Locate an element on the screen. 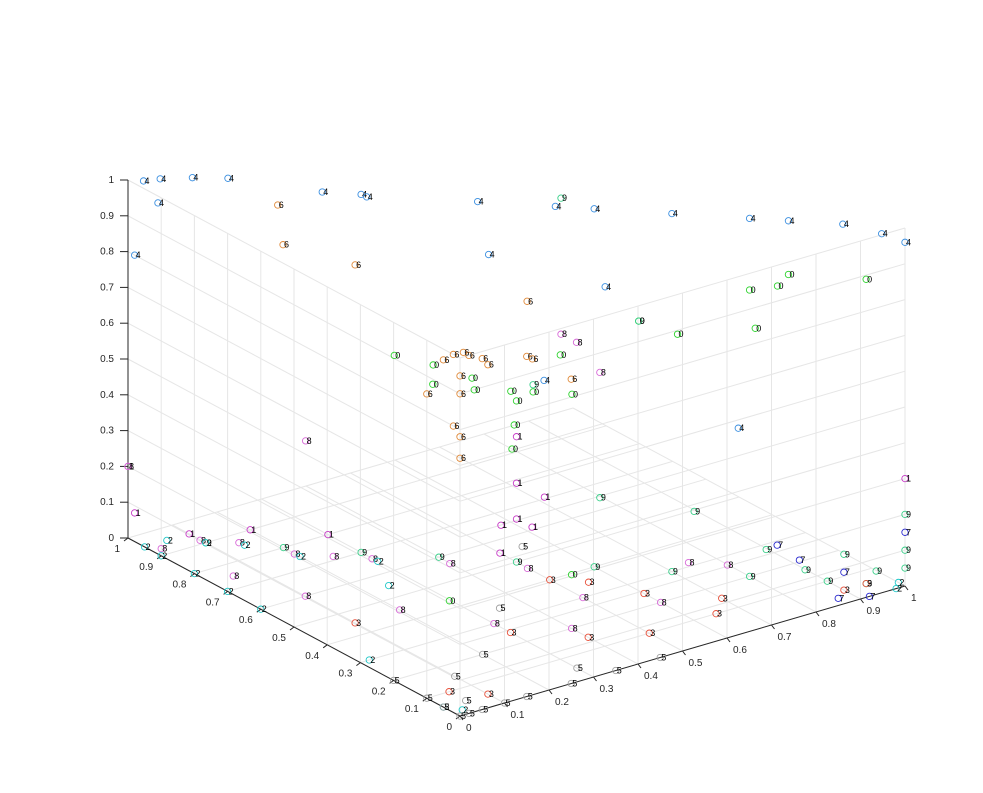 The width and height of the screenshot is (983, 793). floor-grid-line is located at coordinates (350, 473).